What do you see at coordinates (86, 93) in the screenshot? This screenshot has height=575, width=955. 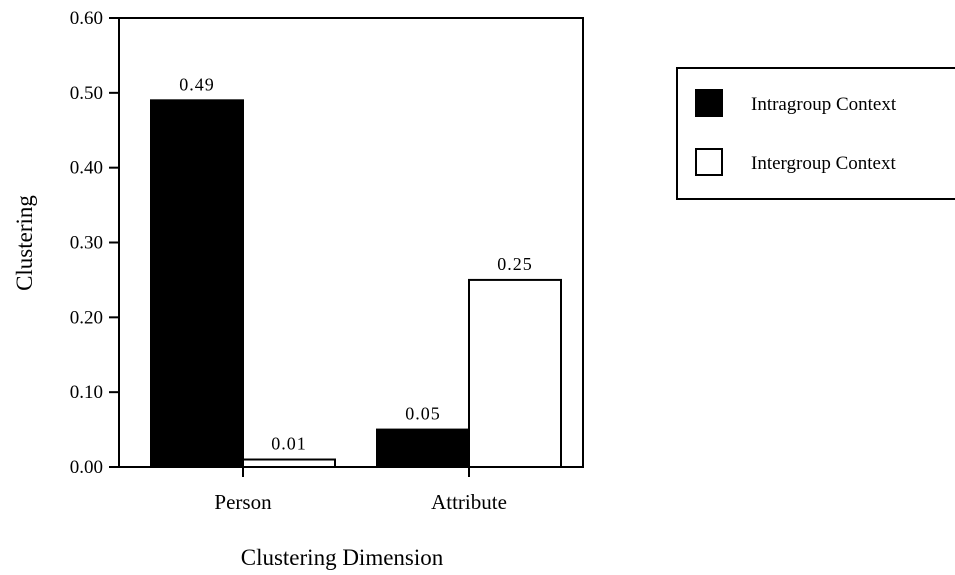 I see `y-tick-label: 0.50` at bounding box center [86, 93].